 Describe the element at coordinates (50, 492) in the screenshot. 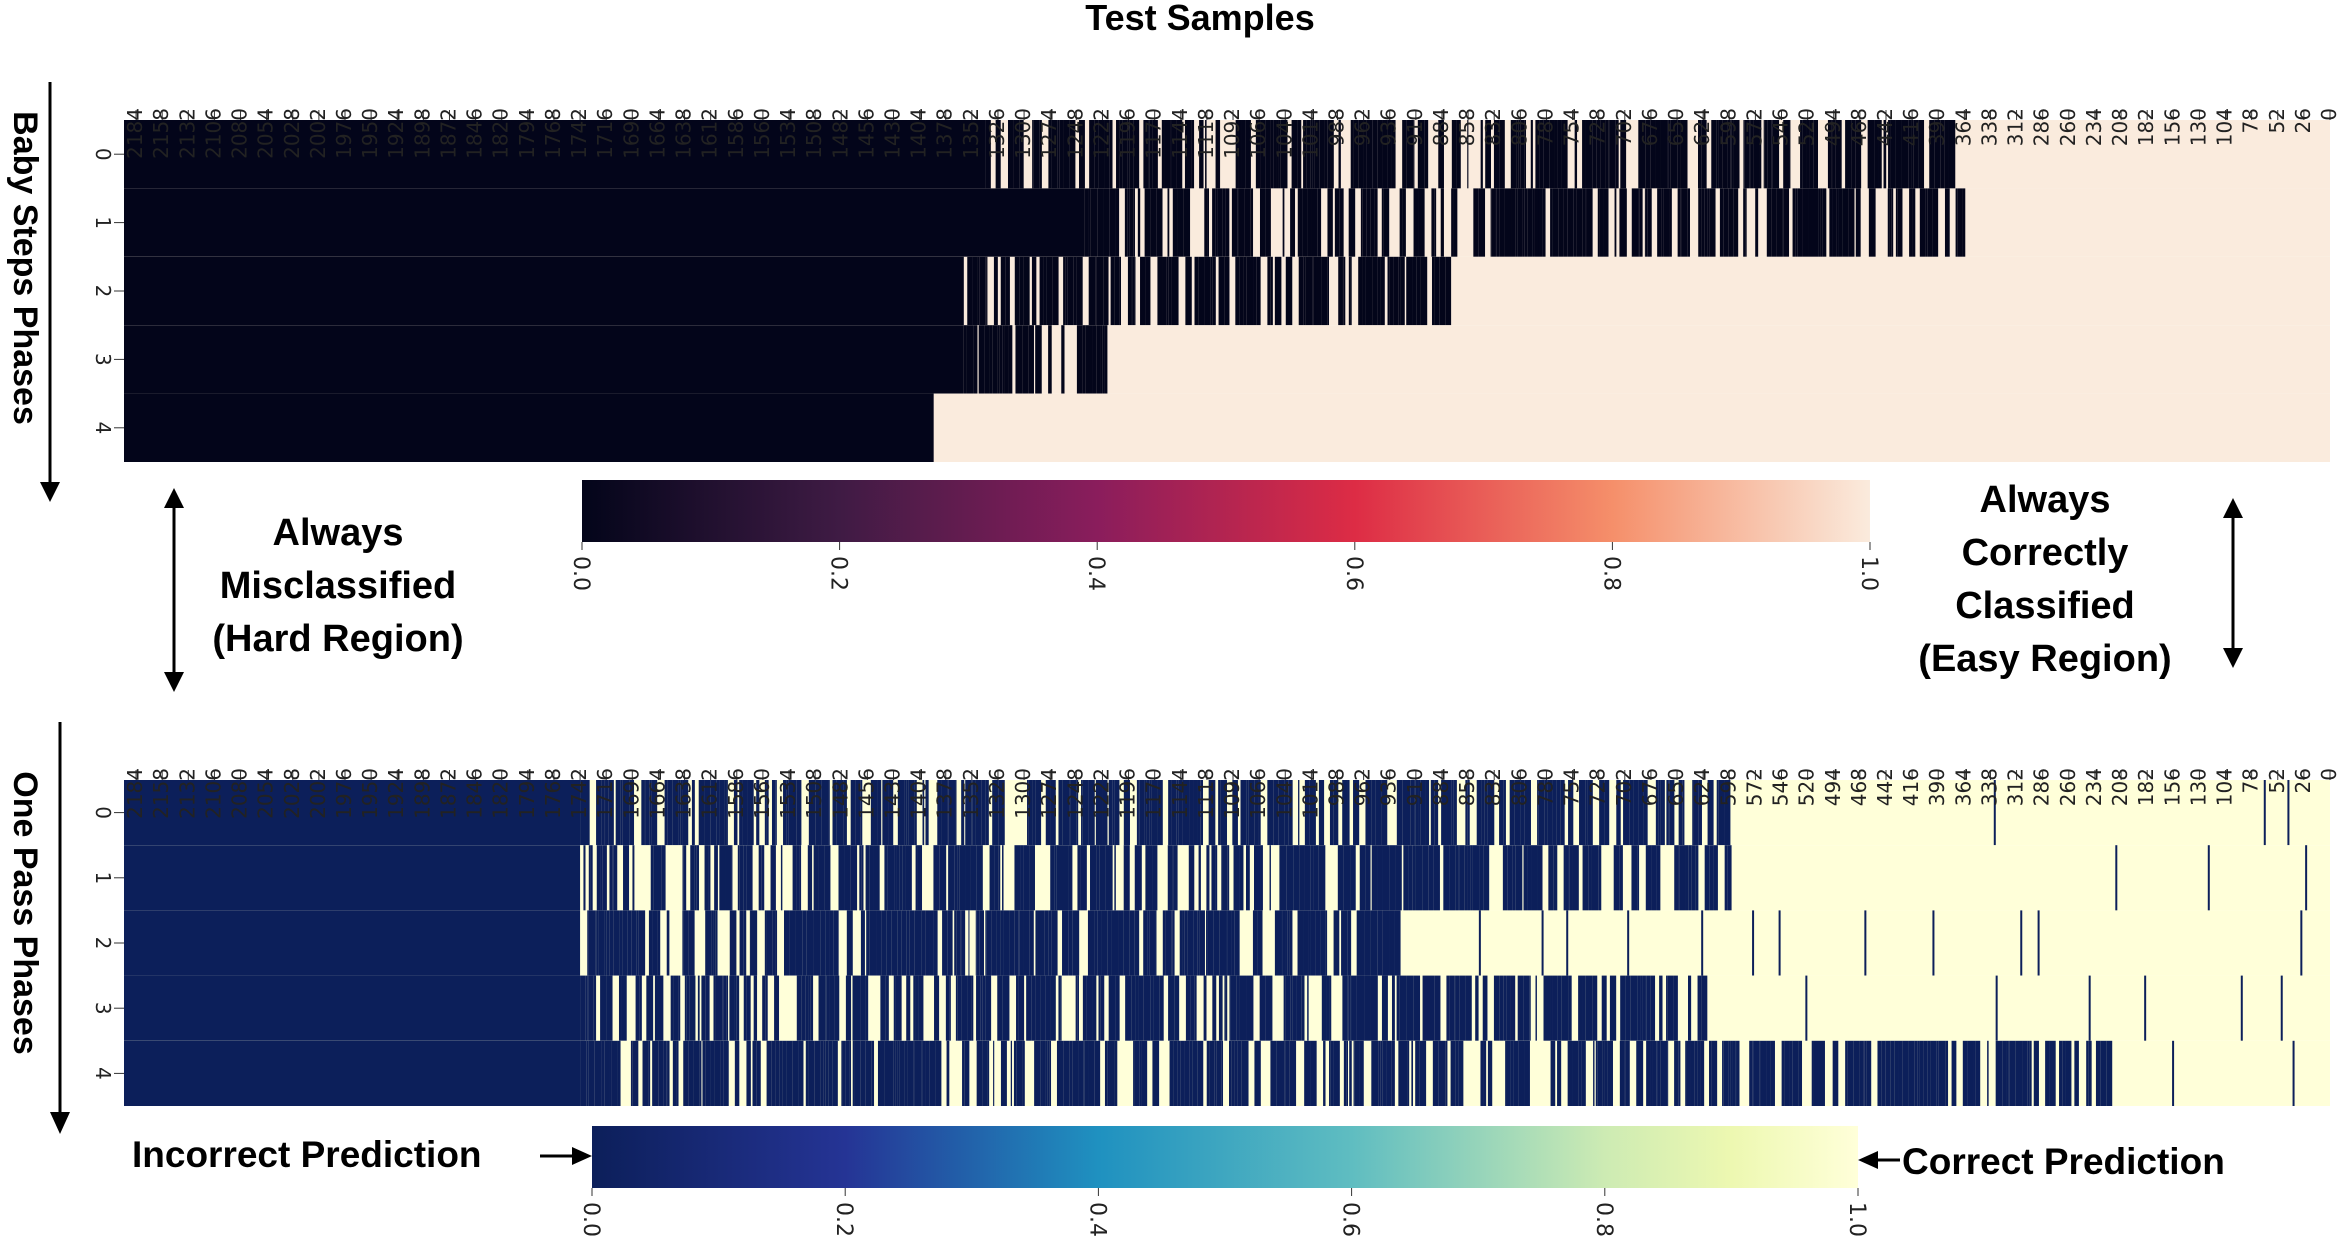

I see `arrowhead-icon` at that location.